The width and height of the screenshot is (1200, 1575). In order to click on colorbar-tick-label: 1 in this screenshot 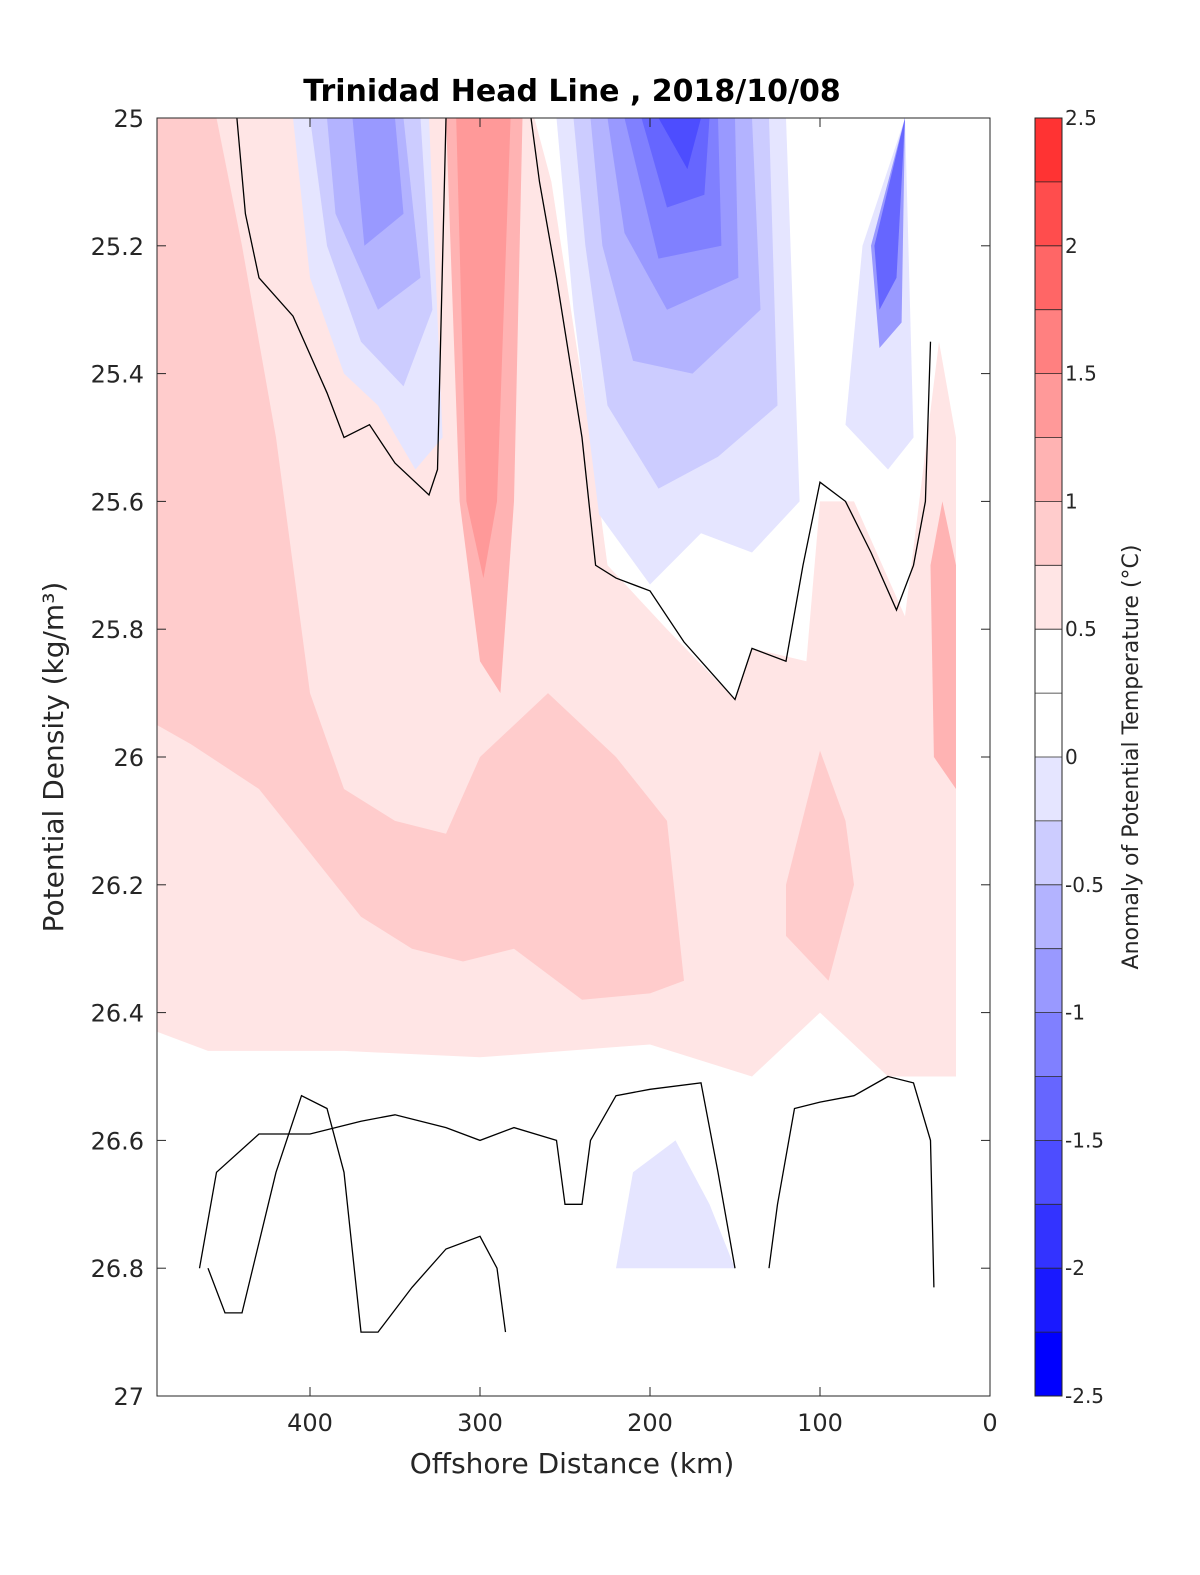, I will do `click(1071, 501)`.